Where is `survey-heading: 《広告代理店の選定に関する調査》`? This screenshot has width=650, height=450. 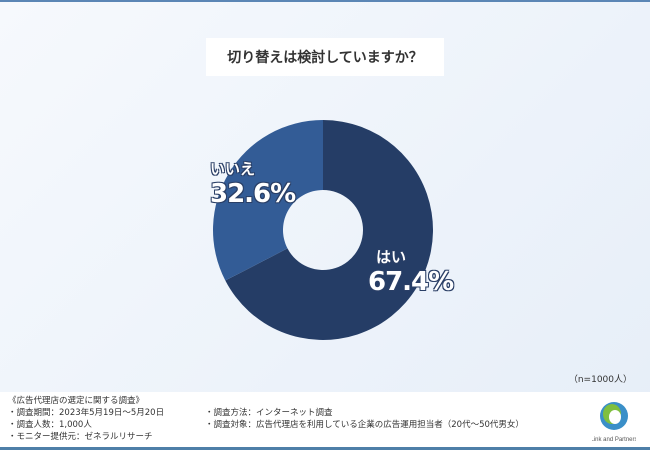
survey-heading: 《広告代理店の選定に関する調査》 is located at coordinates (76, 401).